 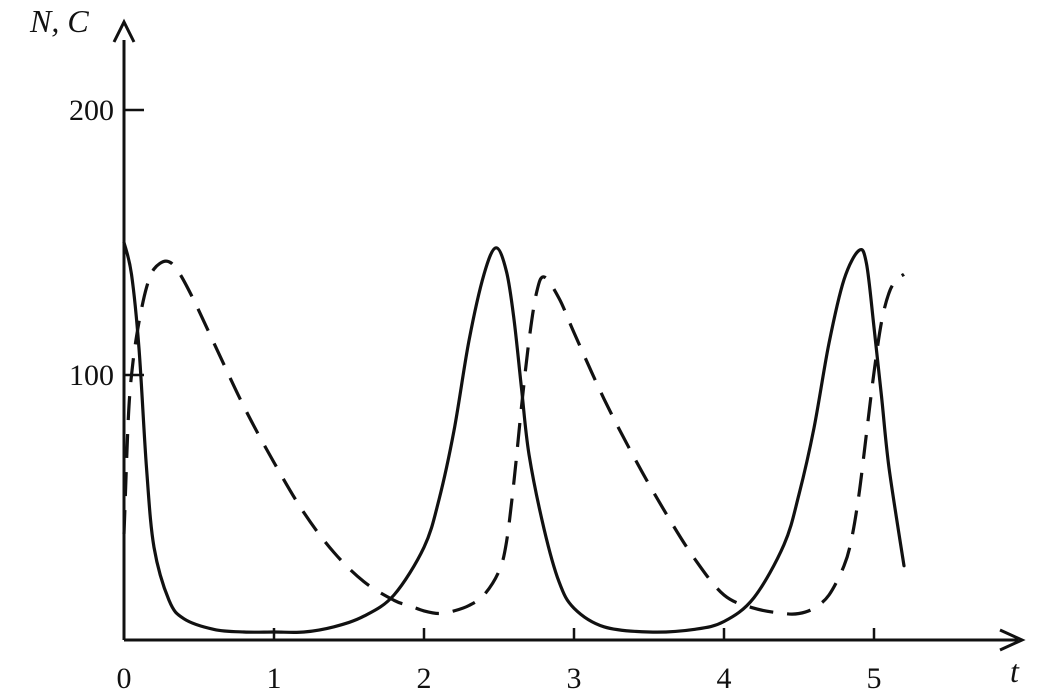 I want to click on x-tick-label: 3, so click(x=574, y=678).